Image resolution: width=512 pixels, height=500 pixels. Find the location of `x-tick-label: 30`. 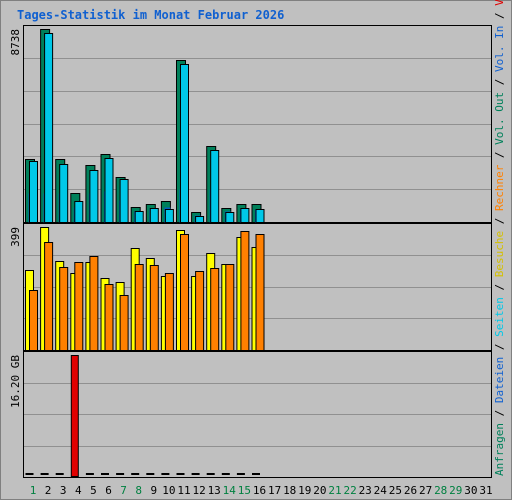

x-tick-label: 30 is located at coordinates (470, 490).